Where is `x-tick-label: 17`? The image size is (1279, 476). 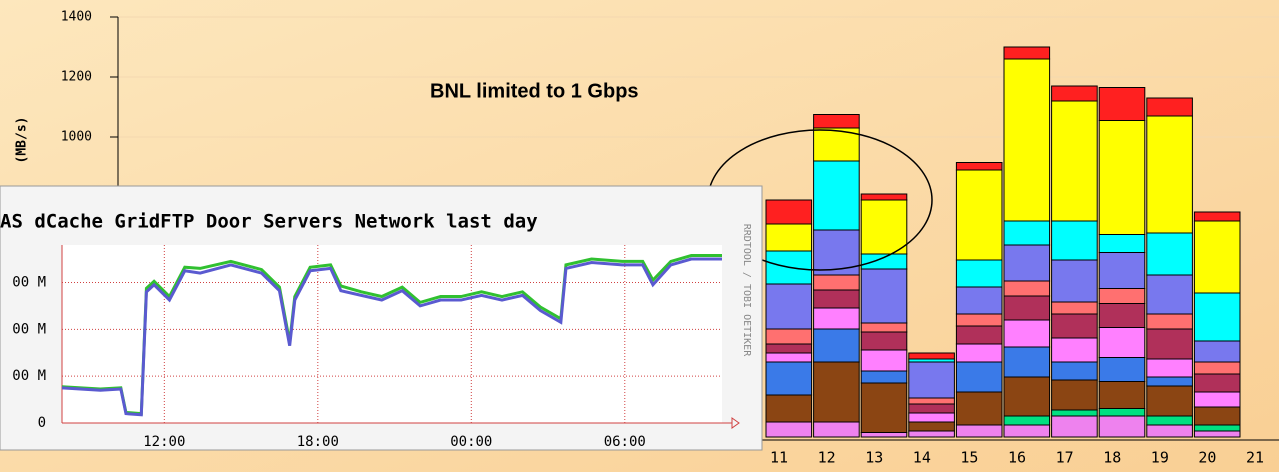
x-tick-label: 17 is located at coordinates (1065, 458).